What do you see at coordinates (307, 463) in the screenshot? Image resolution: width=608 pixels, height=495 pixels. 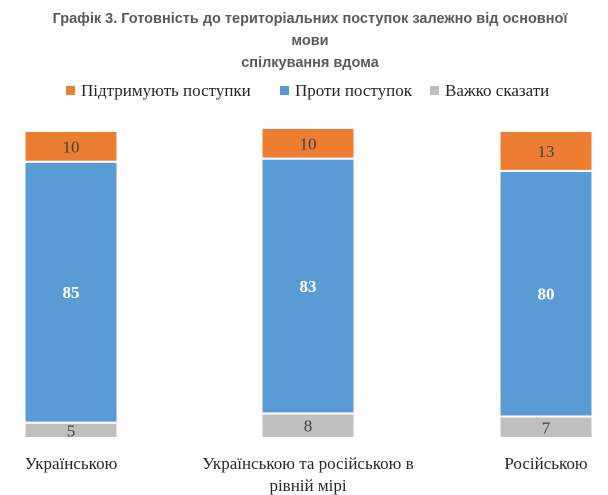 I see `category-label-1-0: Українською та російською в` at bounding box center [307, 463].